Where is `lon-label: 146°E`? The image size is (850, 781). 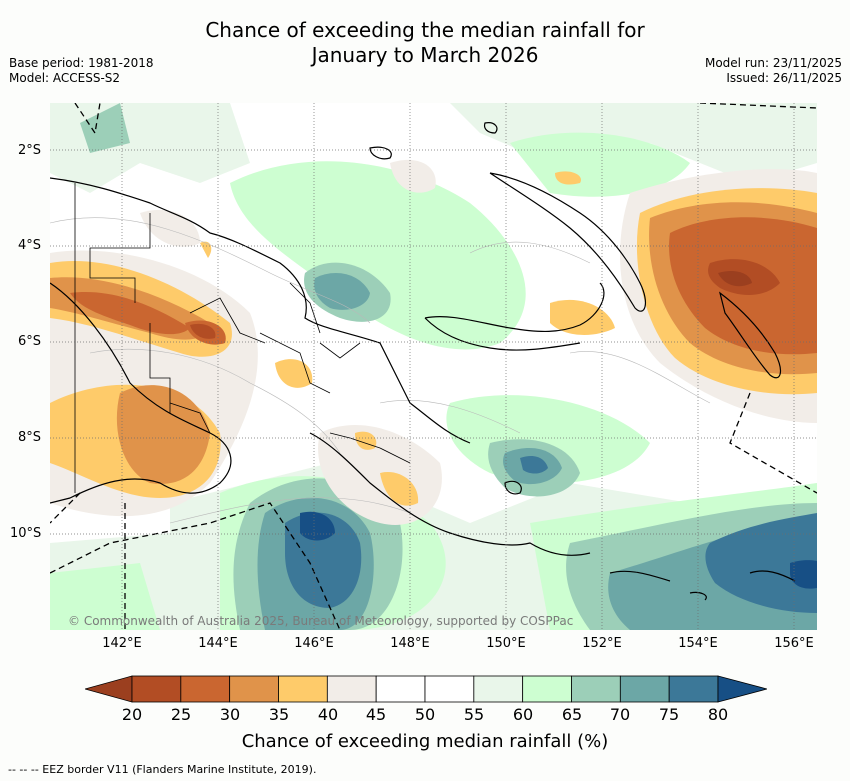 lon-label: 146°E is located at coordinates (314, 643).